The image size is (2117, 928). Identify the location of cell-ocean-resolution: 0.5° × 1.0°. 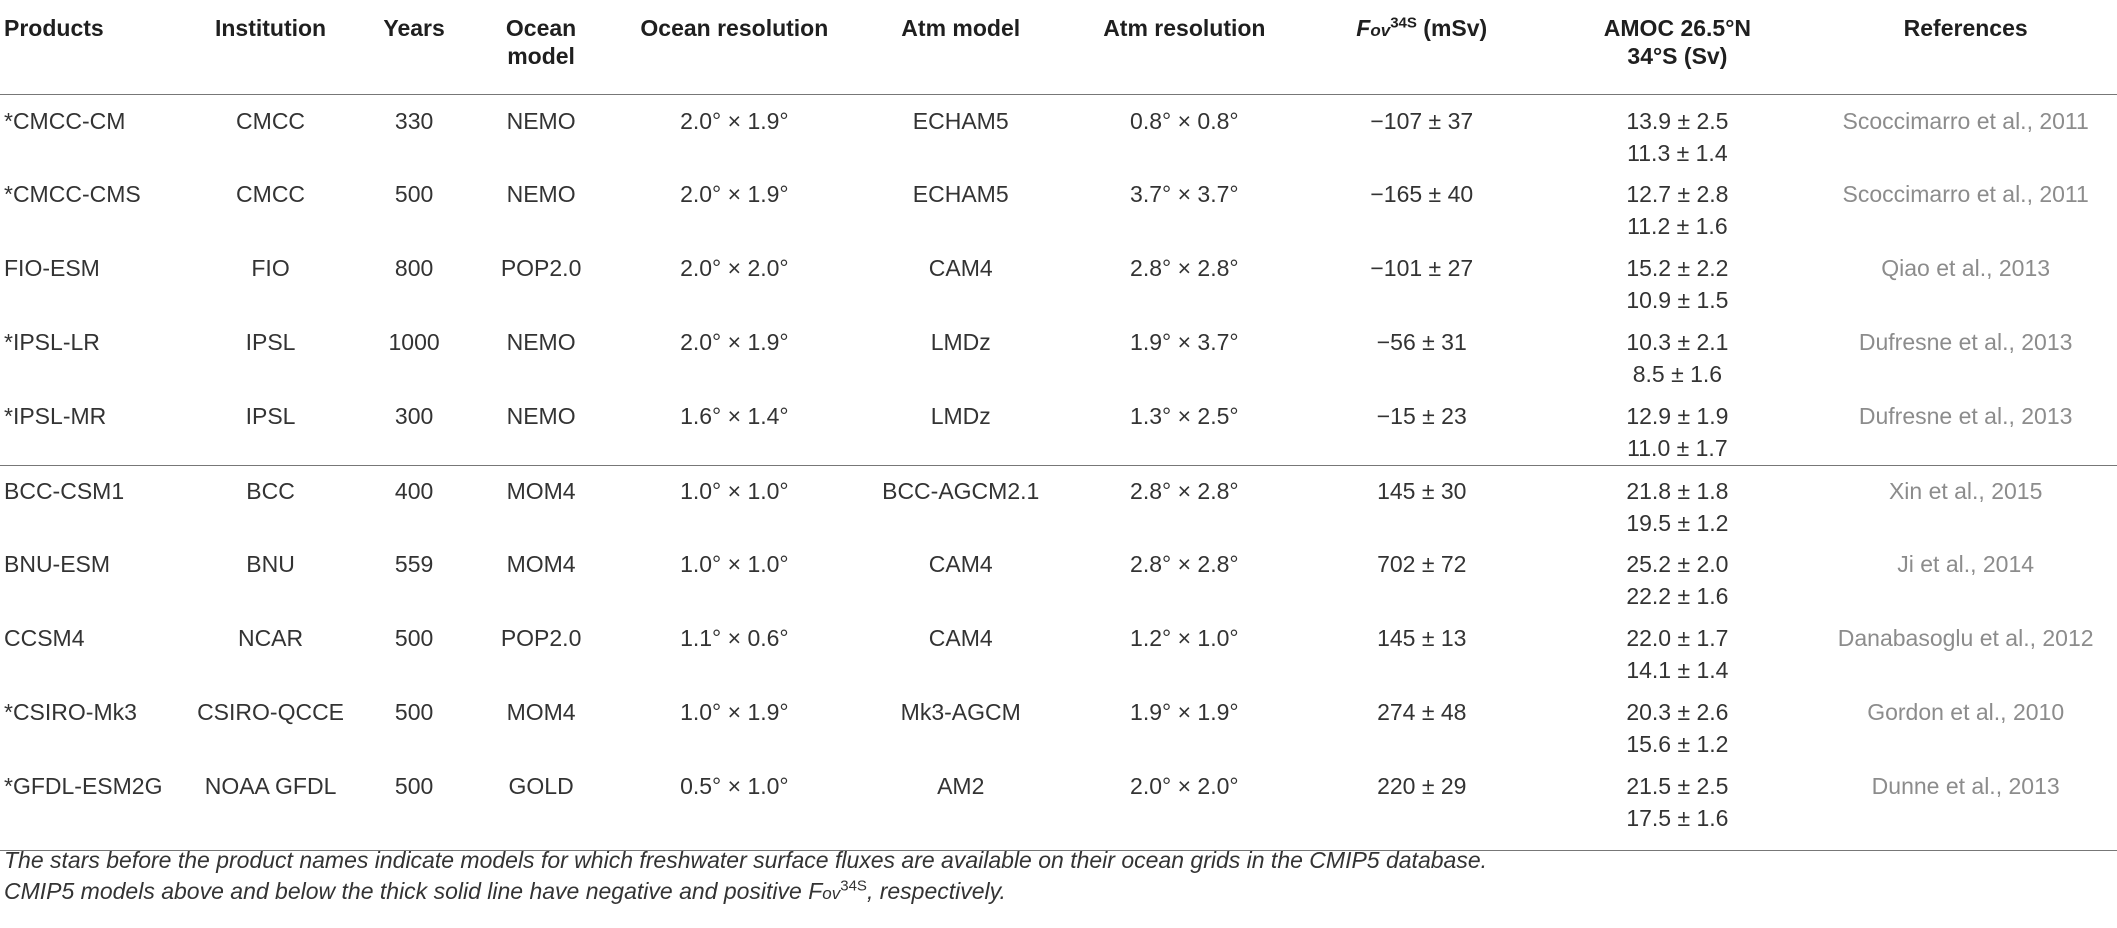
(734, 806).